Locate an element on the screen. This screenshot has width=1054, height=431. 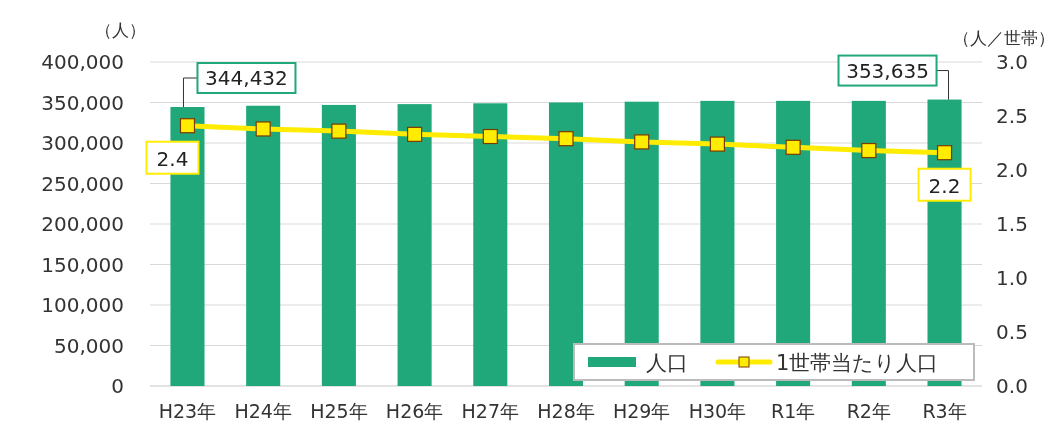
y-tick-label: 400,000 is located at coordinates (82, 62).